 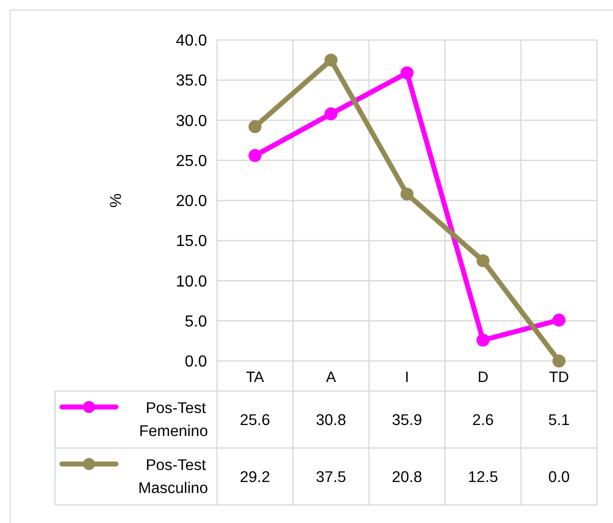 I want to click on data-label: 35.9, so click(x=407, y=420).